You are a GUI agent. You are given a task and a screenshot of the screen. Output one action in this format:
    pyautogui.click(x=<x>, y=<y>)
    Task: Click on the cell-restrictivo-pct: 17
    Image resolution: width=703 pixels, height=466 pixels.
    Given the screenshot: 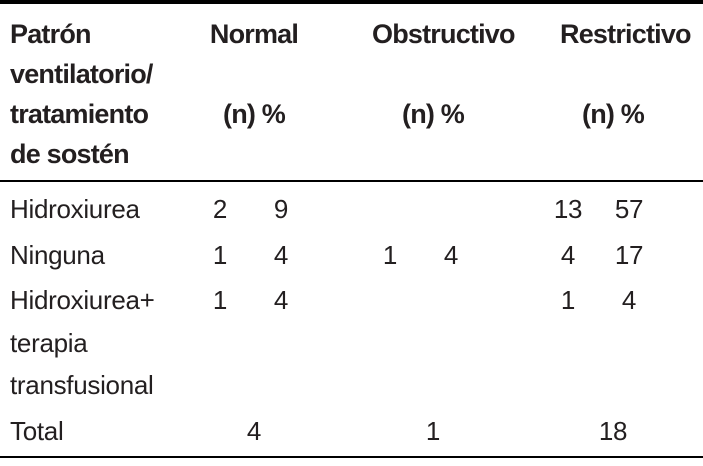 What is the action you would take?
    pyautogui.click(x=629, y=255)
    